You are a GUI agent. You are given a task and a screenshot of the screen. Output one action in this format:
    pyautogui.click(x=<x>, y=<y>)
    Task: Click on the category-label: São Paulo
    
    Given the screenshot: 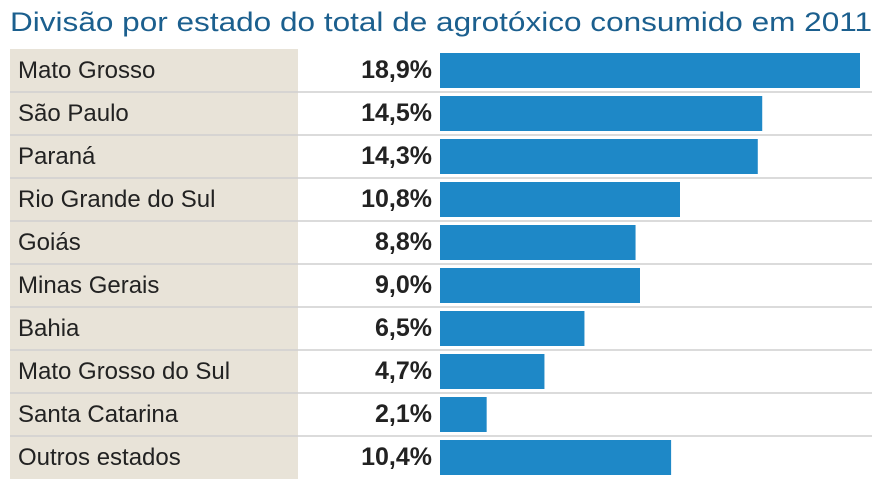 What is the action you would take?
    pyautogui.click(x=73, y=113)
    